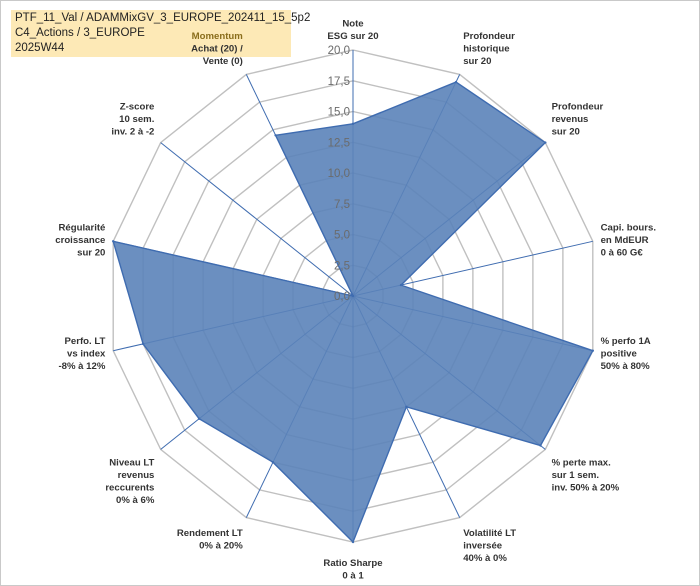 This screenshot has height=586, width=700. What do you see at coordinates (210, 540) in the screenshot?
I see `axis-label: Rendement LT 0% à 20%` at bounding box center [210, 540].